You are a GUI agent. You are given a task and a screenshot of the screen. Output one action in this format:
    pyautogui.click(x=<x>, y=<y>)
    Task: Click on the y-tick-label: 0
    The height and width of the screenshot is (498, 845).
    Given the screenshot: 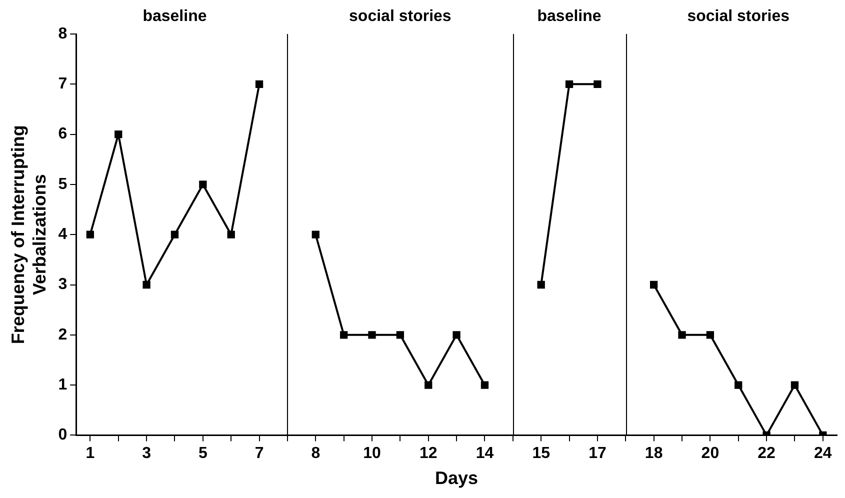 What is the action you would take?
    pyautogui.click(x=63, y=435)
    